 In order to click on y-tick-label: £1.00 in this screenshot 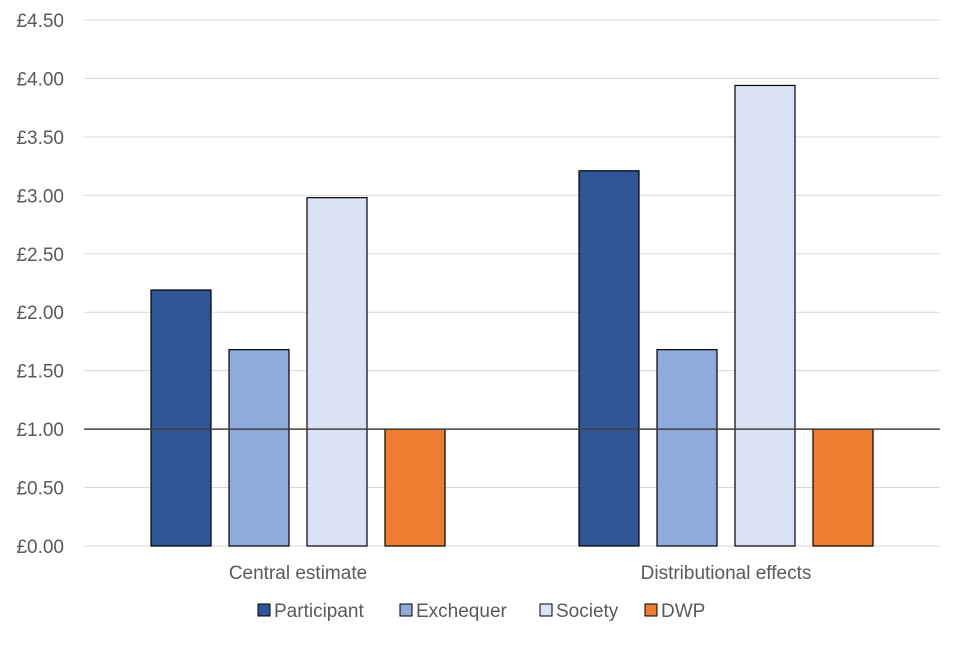, I will do `click(40, 430)`.